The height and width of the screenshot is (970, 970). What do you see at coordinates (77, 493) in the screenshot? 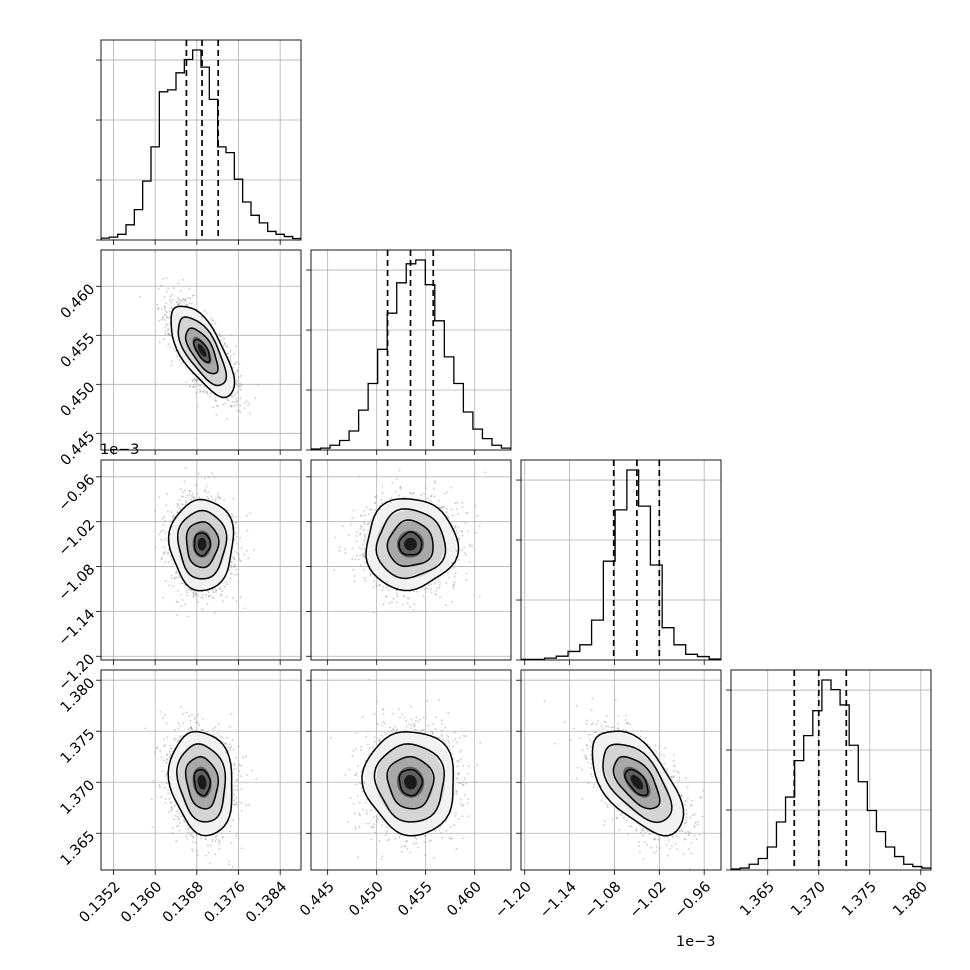
I see `y-tick-label: −0.96` at bounding box center [77, 493].